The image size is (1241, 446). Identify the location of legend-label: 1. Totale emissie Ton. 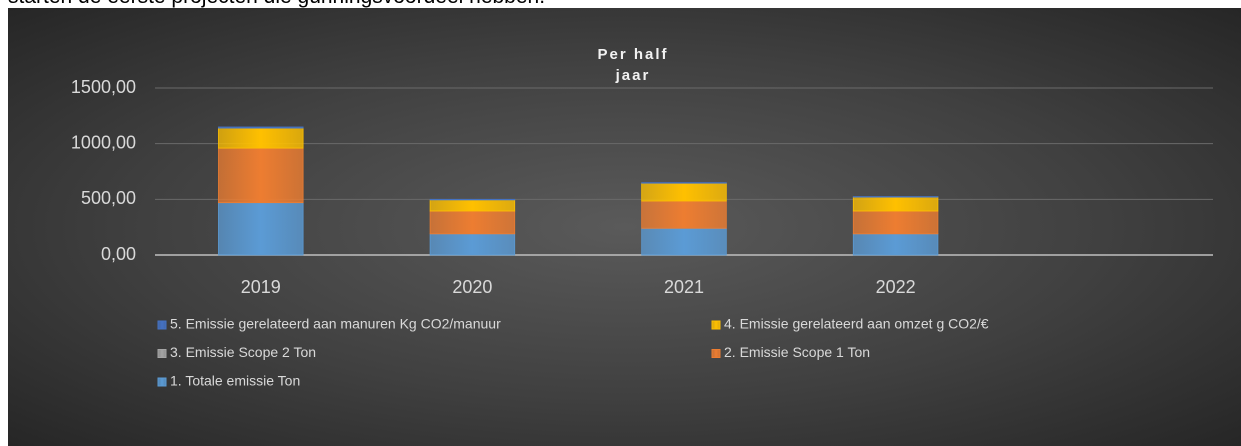
(235, 381).